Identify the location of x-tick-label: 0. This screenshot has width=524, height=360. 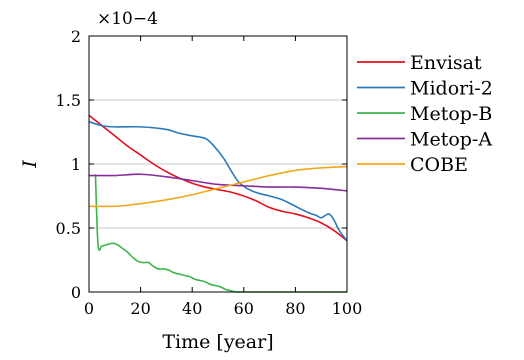
(89, 308).